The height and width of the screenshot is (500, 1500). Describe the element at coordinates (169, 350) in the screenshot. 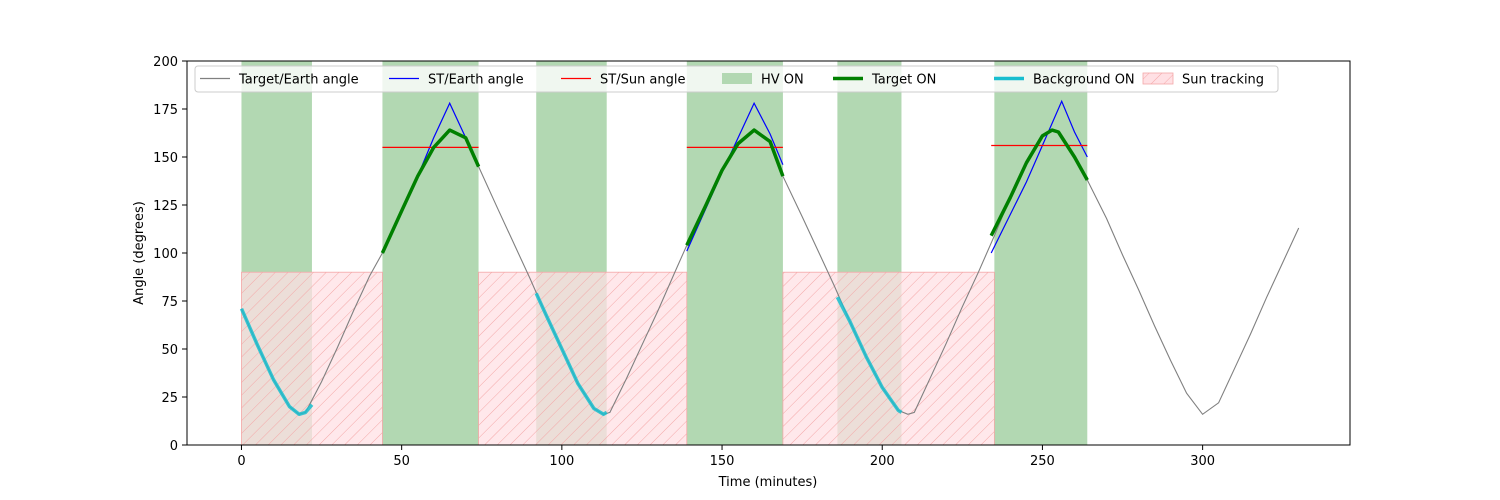

I see `y-tick-label-50: 50` at that location.